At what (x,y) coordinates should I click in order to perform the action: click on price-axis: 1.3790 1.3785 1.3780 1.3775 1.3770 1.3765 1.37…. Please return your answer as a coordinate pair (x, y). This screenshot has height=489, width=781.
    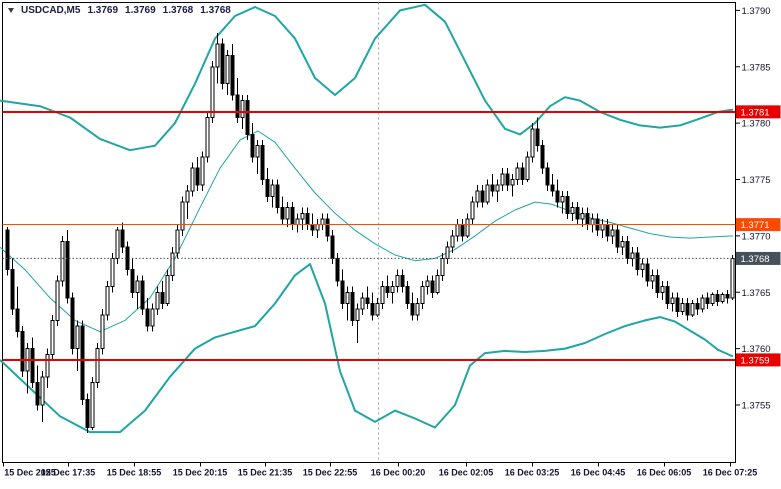
    Looking at the image, I should click on (753, 209).